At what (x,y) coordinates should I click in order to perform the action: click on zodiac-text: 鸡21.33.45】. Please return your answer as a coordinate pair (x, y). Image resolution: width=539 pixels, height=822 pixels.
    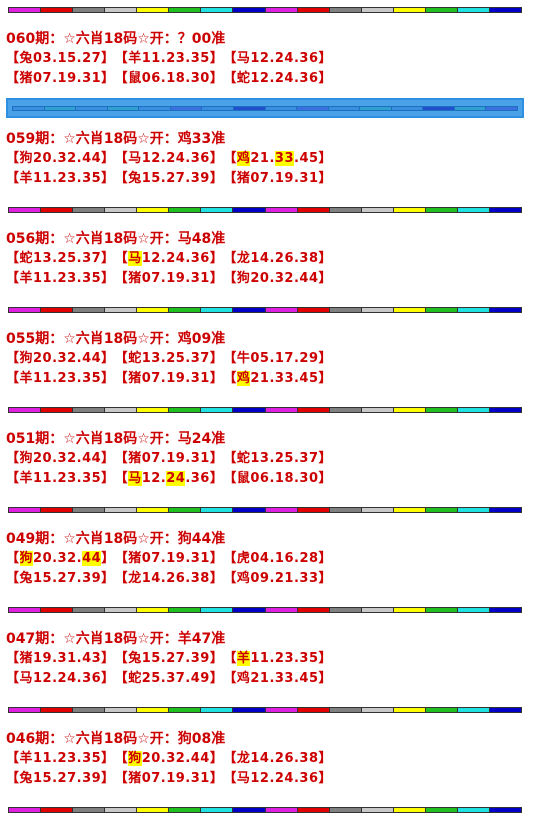
    Looking at the image, I should click on (284, 678).